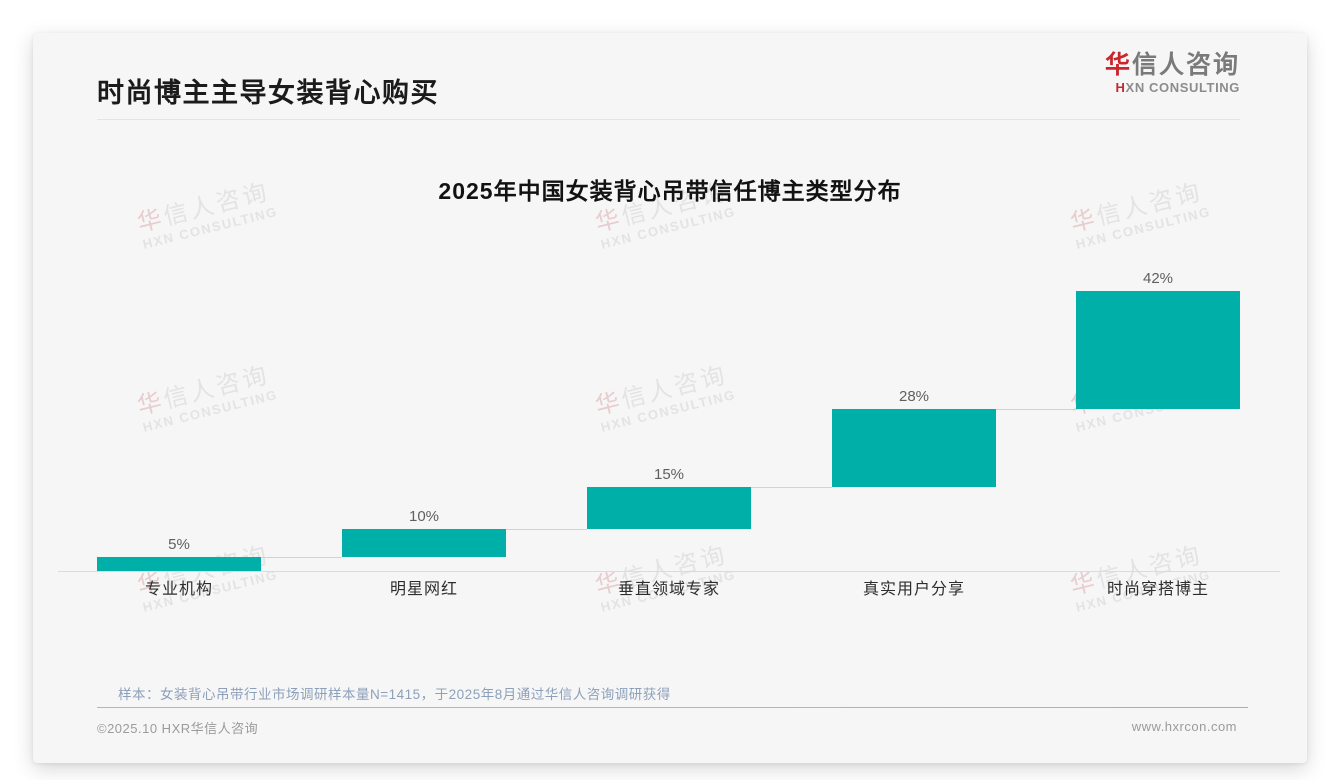  I want to click on page-title: 时尚博主主导女装背心购买, so click(268, 93).